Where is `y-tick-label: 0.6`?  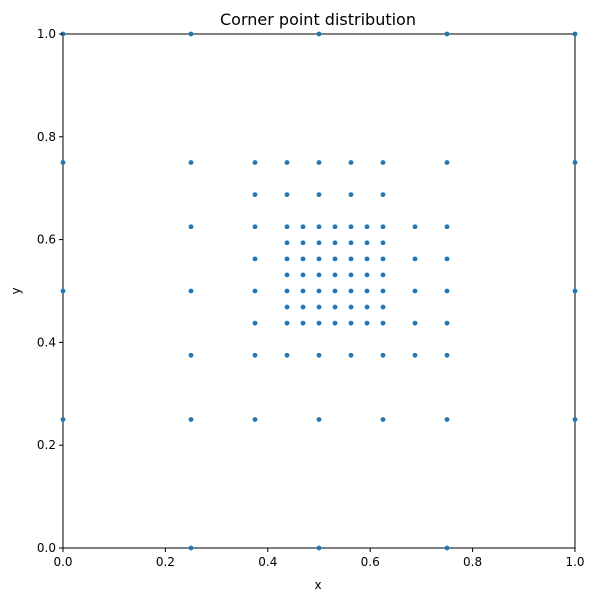 y-tick-label: 0.6 is located at coordinates (46, 240).